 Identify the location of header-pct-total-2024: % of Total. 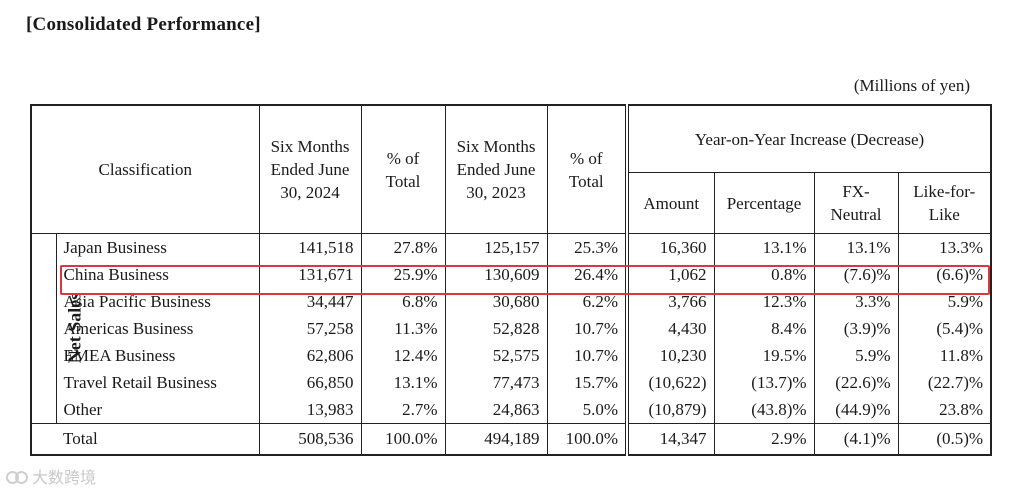
(403, 169).